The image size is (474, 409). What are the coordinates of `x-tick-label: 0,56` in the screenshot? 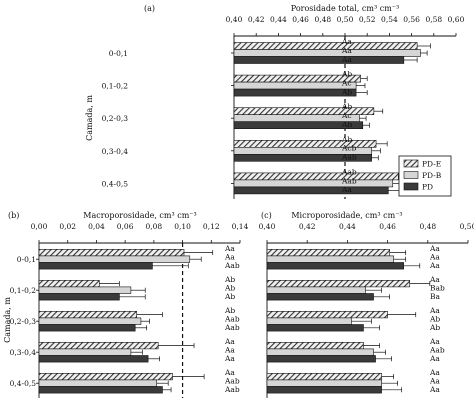 It's located at (411, 19).